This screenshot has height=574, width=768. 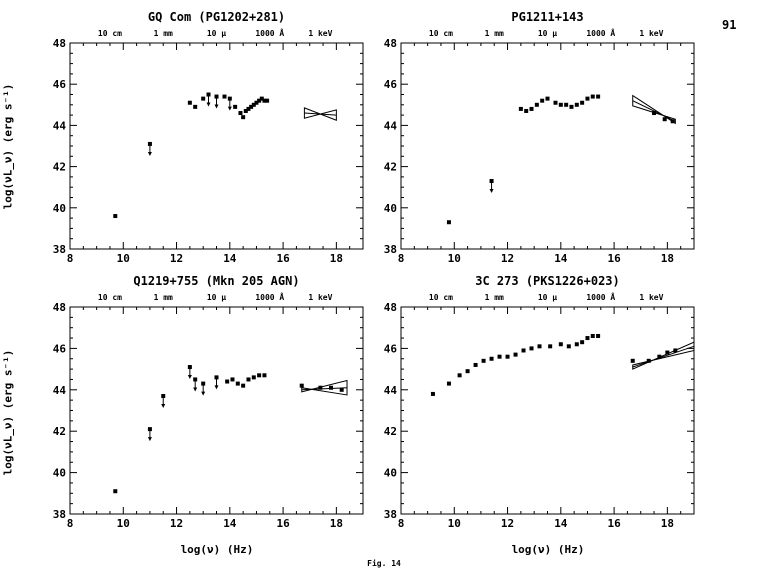 I want to click on top-axis-label: 10 μ, so click(x=216, y=33).